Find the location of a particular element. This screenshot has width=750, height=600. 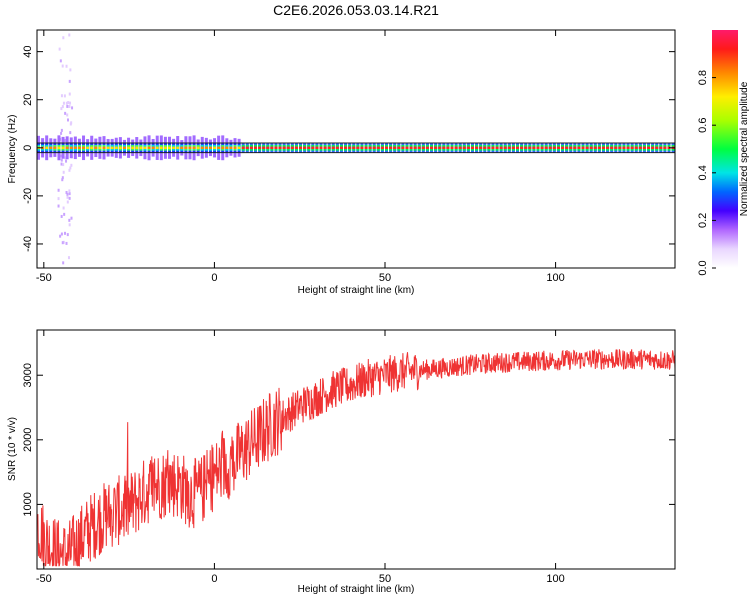

x-tick-label: -50 is located at coordinates (44, 579).